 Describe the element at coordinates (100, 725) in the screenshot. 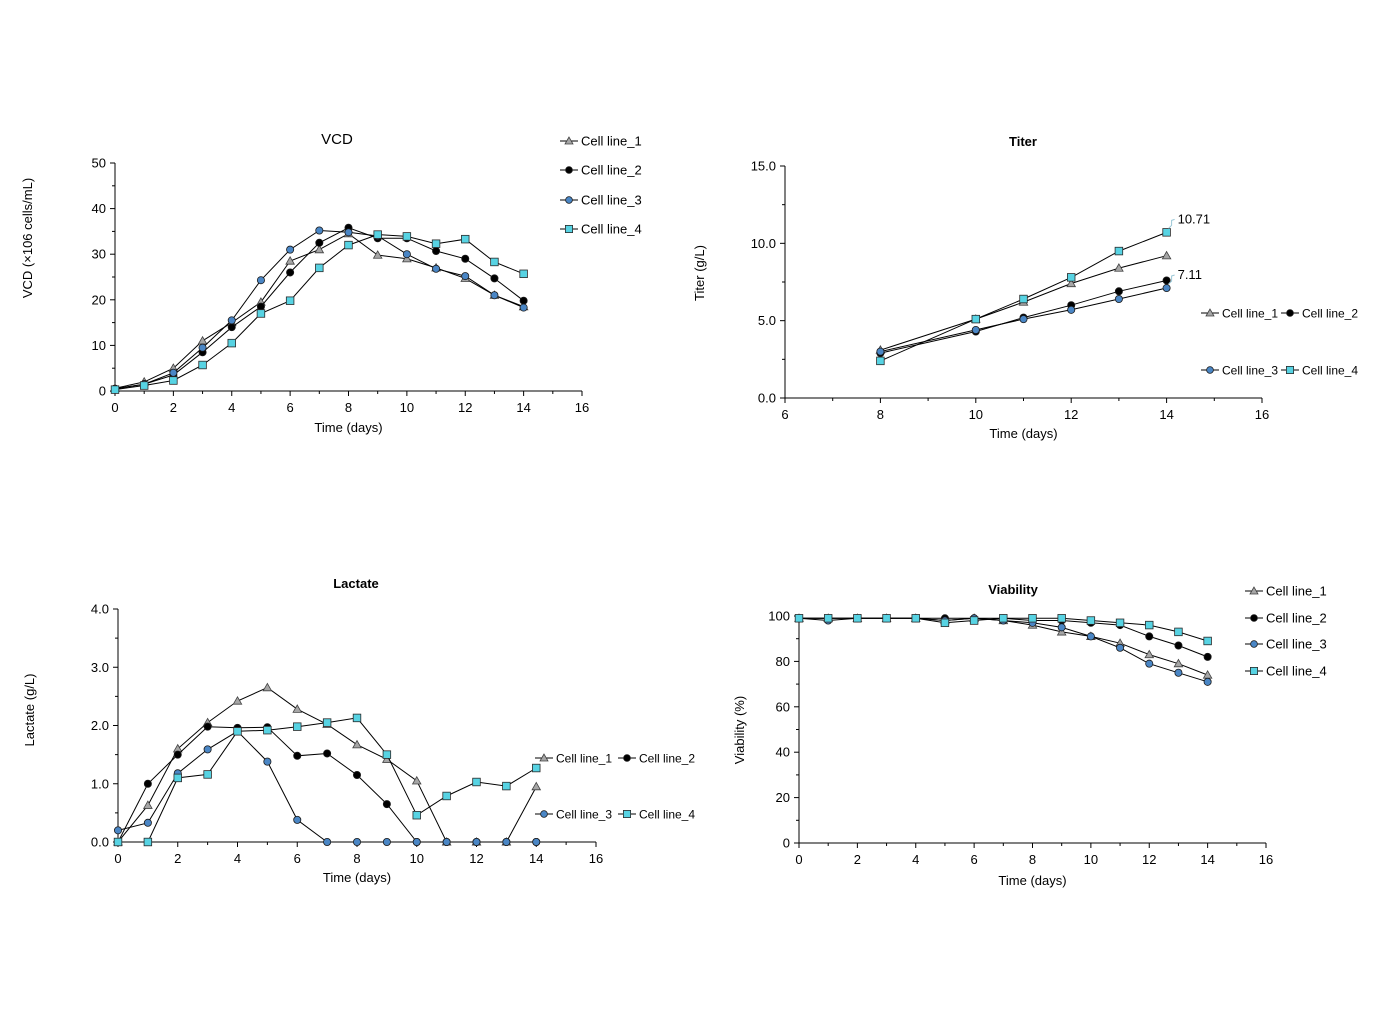

I see `lactate-y-tick-label: 2.0` at that location.